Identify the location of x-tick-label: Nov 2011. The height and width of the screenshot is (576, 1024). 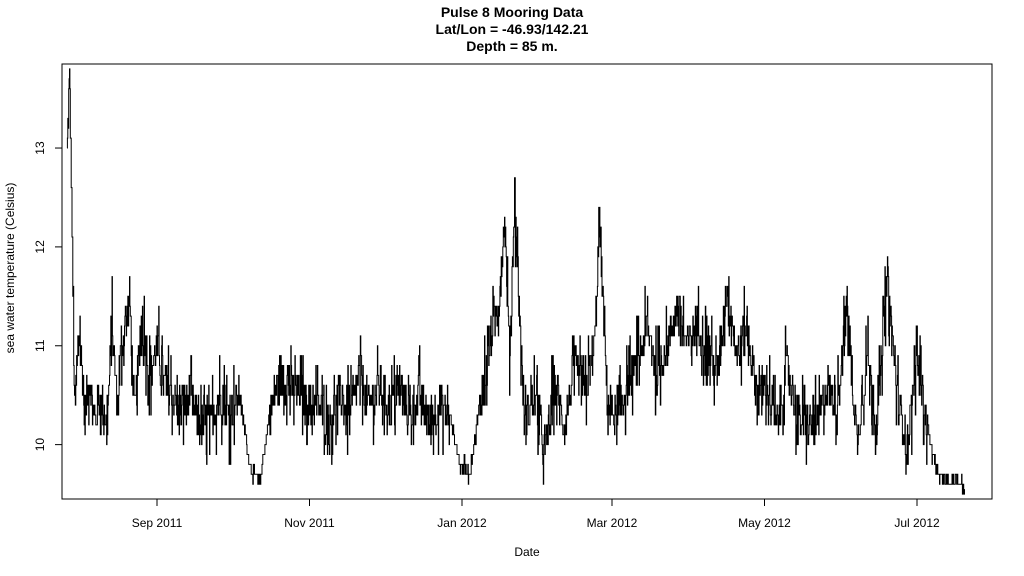
(309, 523).